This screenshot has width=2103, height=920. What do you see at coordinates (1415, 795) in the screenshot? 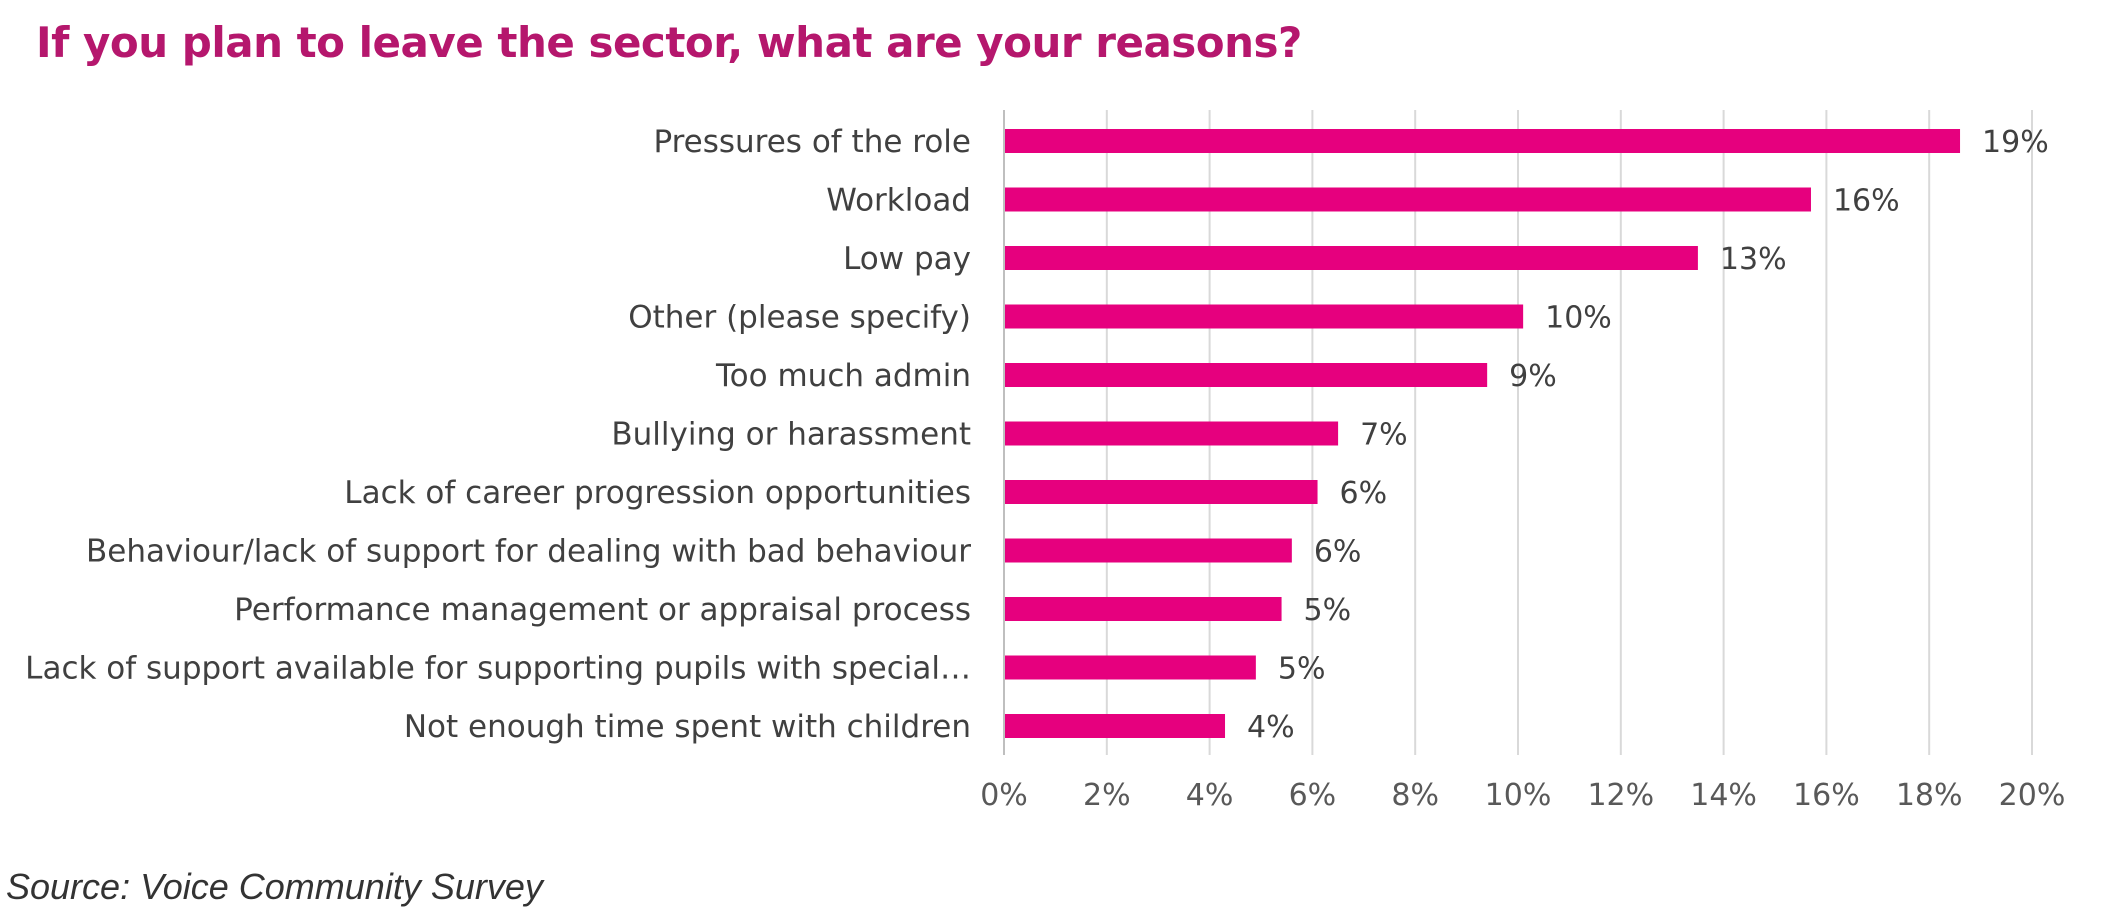
I see `x-tick-label: 8%` at bounding box center [1415, 795].